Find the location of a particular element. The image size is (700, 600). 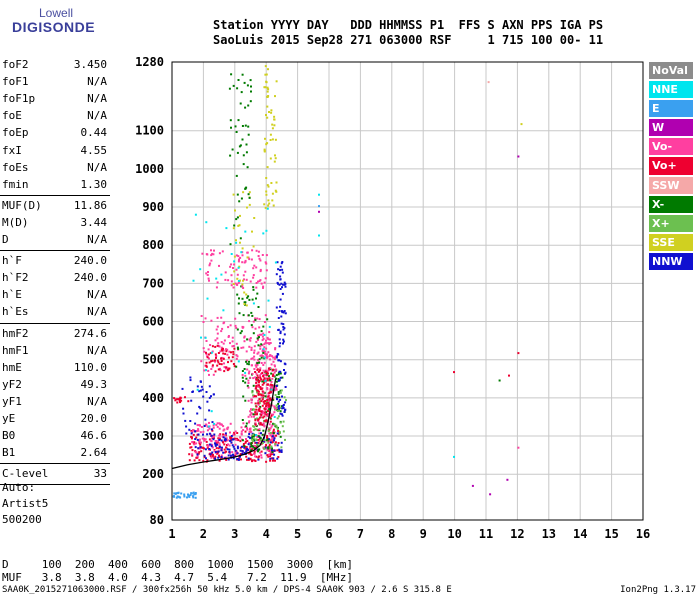

legend-item-noval: NoVal is located at coordinates (671, 71).